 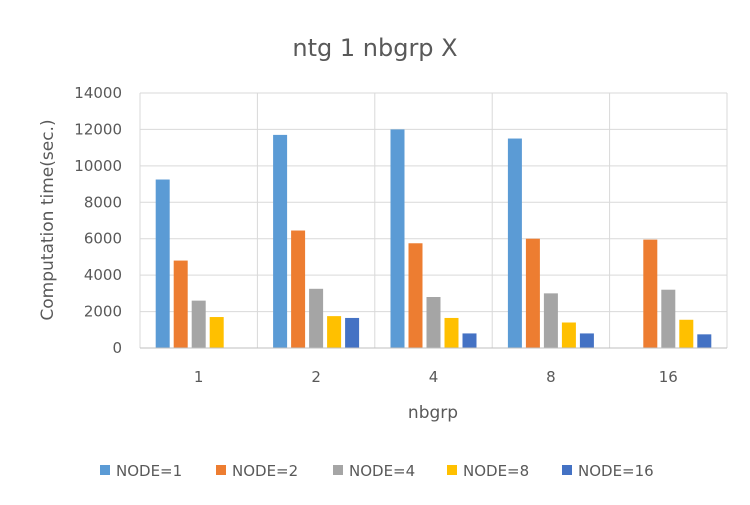 I want to click on x-tick-label: 2, so click(x=316, y=377).